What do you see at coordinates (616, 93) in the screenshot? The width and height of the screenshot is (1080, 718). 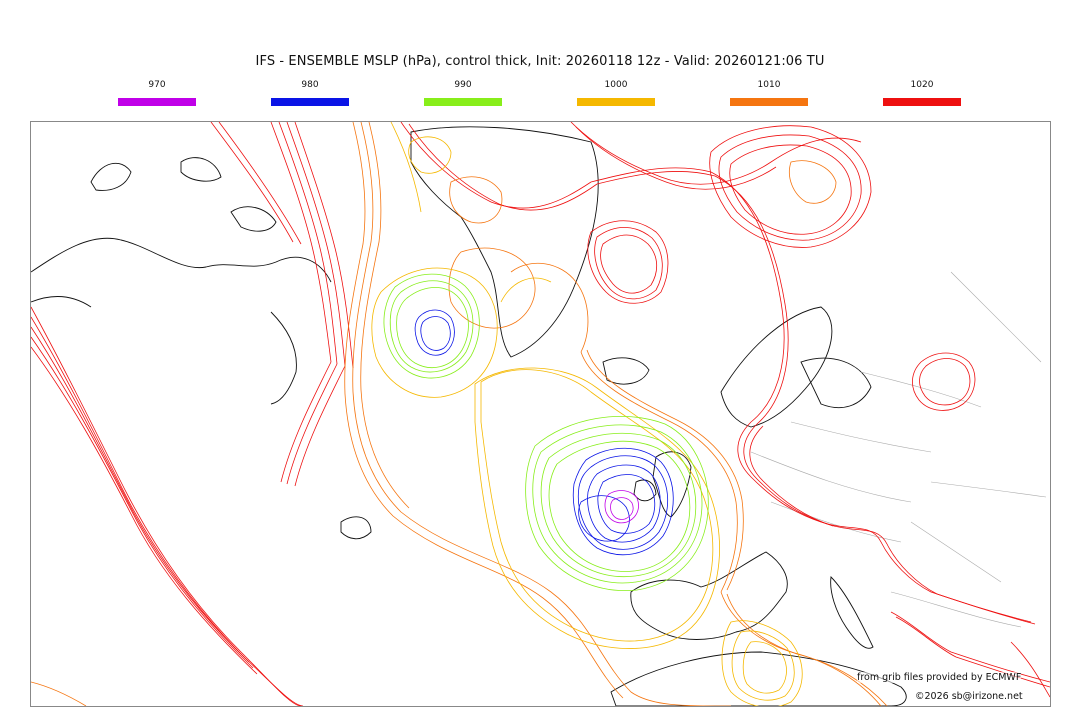 I see `legend-item-1000: 1000` at bounding box center [616, 93].